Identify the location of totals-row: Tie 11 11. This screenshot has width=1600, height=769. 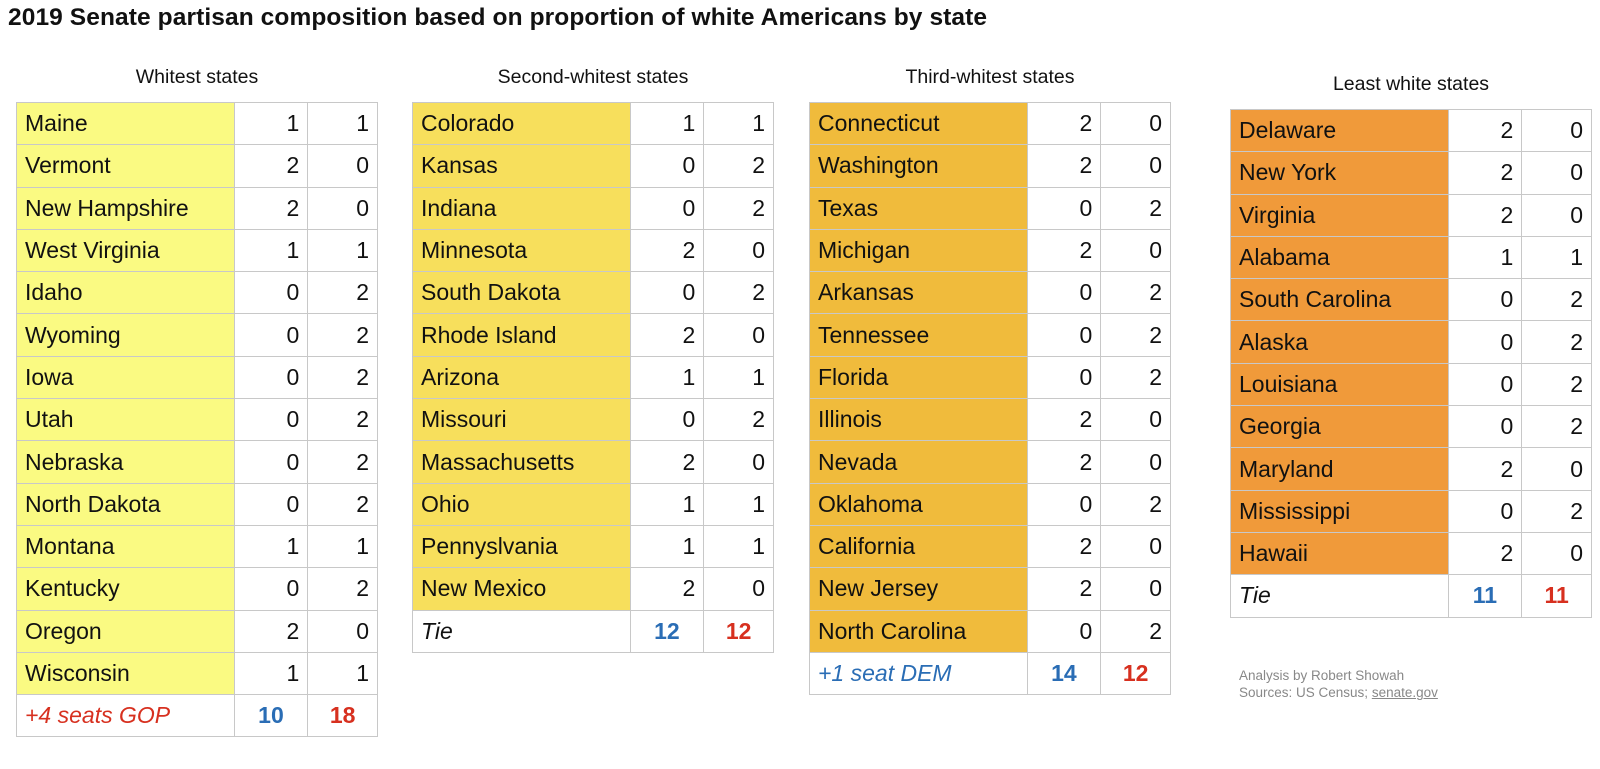
(1411, 596).